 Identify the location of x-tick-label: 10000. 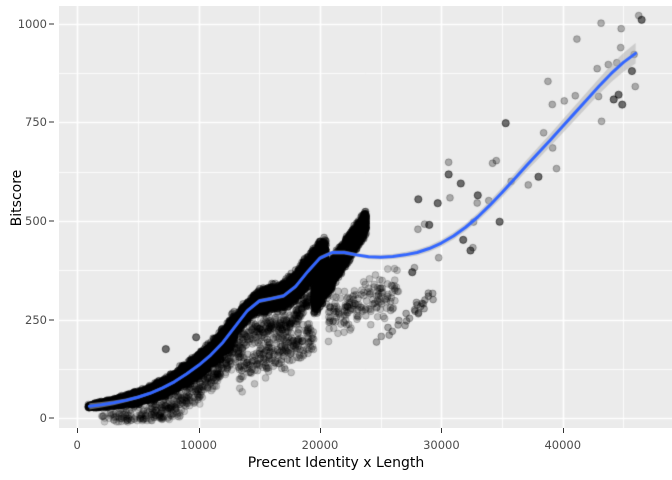
(198, 445).